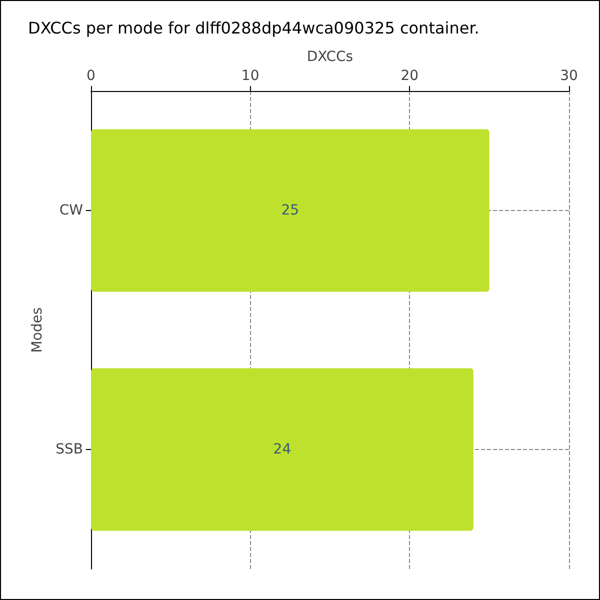 This screenshot has height=600, width=600. I want to click on y-tick-label: SSB, so click(69, 450).